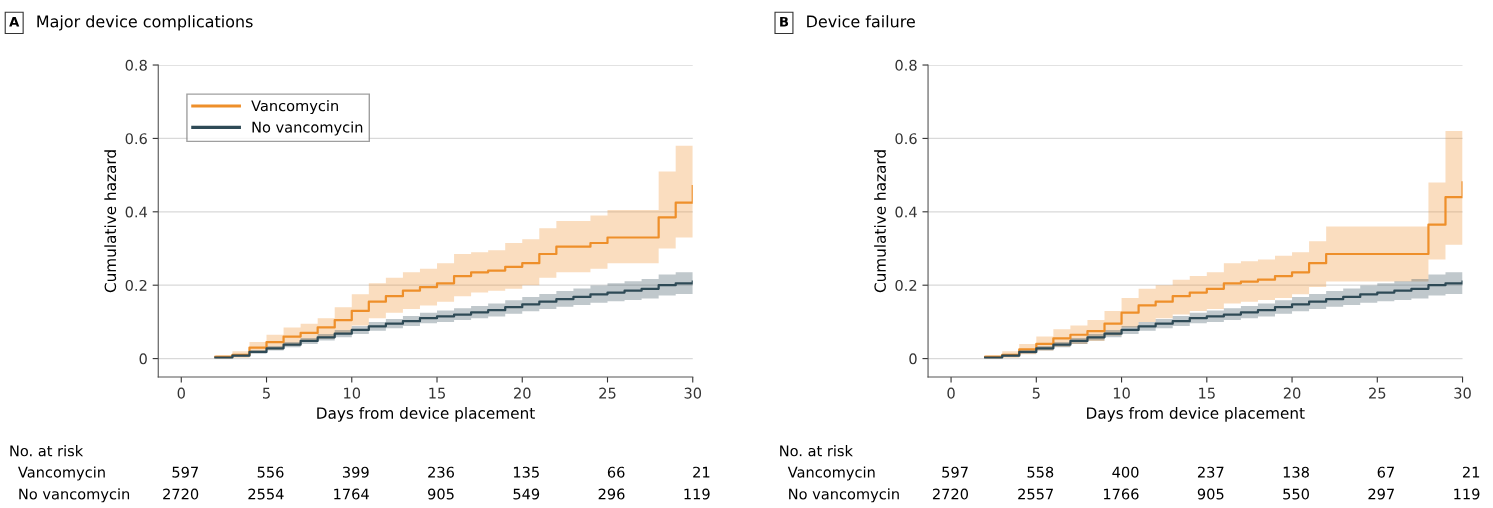 Image resolution: width=1493 pixels, height=508 pixels. Describe the element at coordinates (294, 107) in the screenshot. I see `legend-label: Vancomycin` at that location.